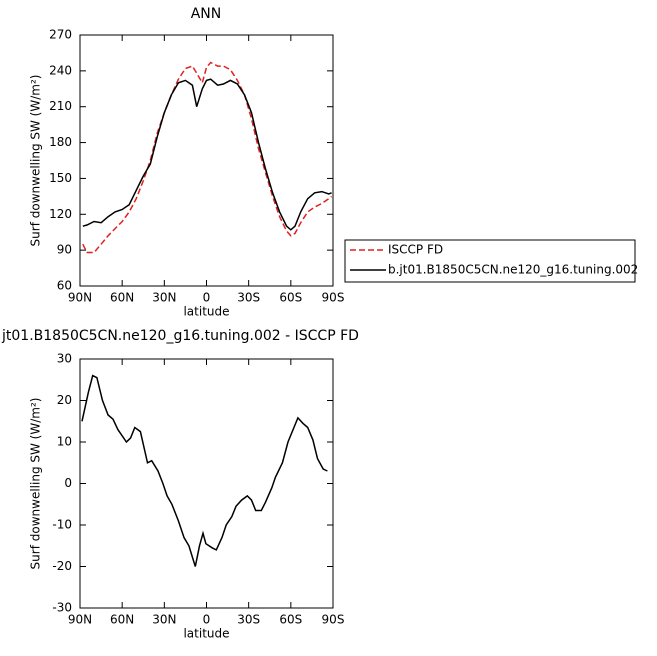 Image resolution: width=657 pixels, height=656 pixels. I want to click on y-tick-label: 90, so click(64, 250).